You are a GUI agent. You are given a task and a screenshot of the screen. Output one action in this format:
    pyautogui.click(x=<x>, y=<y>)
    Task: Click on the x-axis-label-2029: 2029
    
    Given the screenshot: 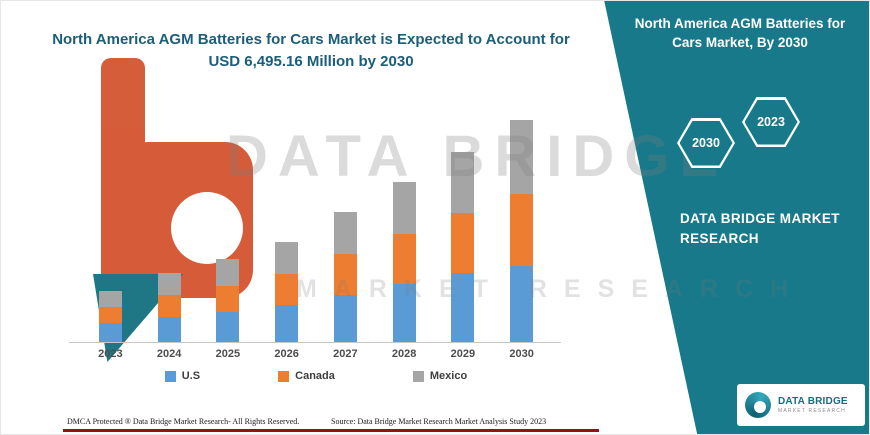 What is the action you would take?
    pyautogui.click(x=463, y=354)
    